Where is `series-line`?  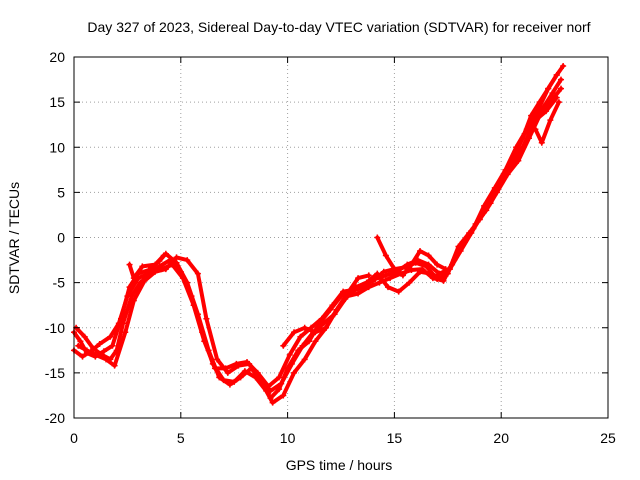
series-line is located at coordinates (547, 122).